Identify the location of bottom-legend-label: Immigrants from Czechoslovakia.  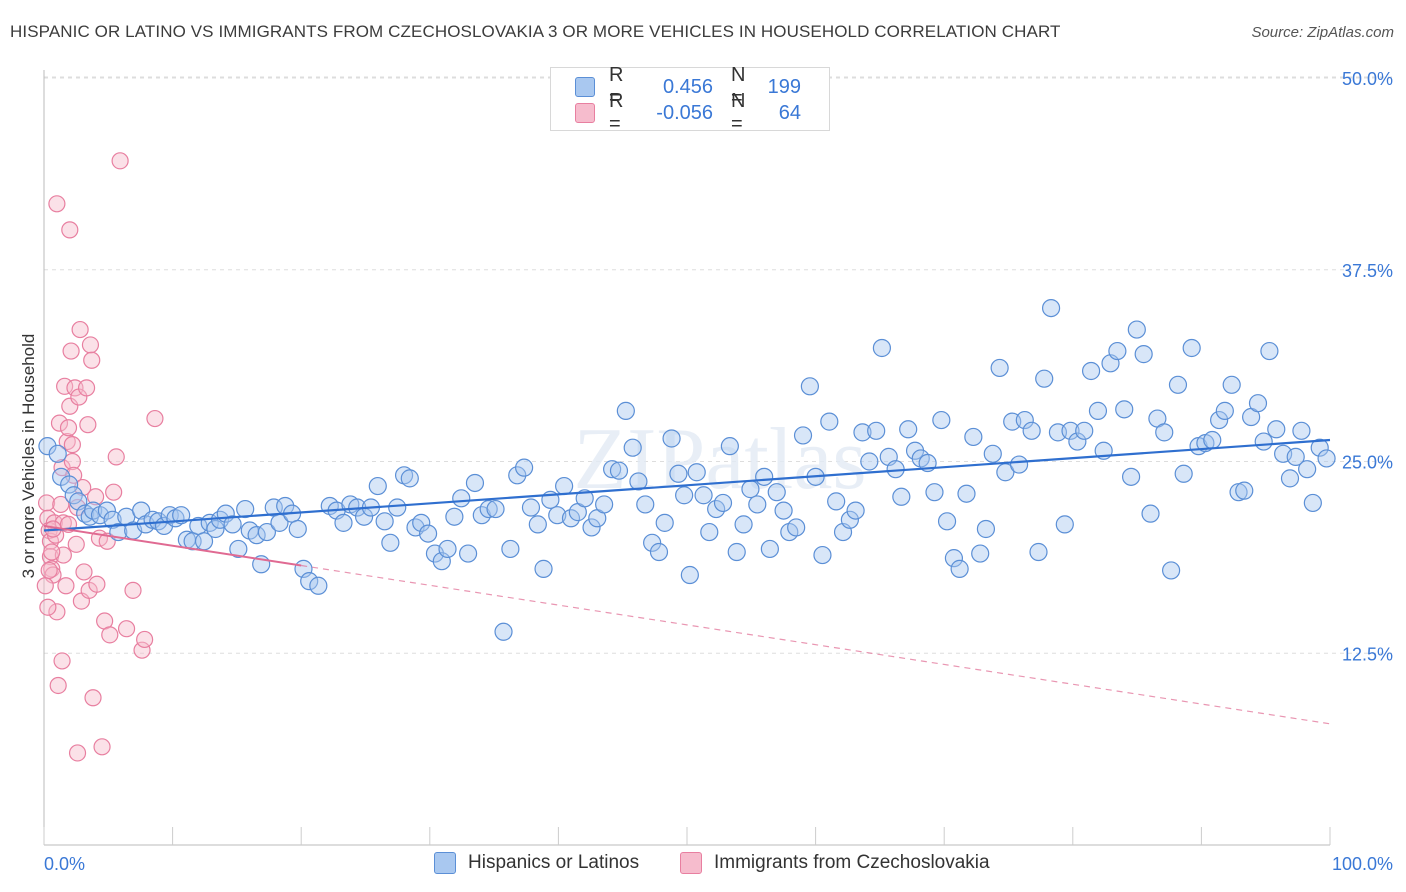
(852, 862).